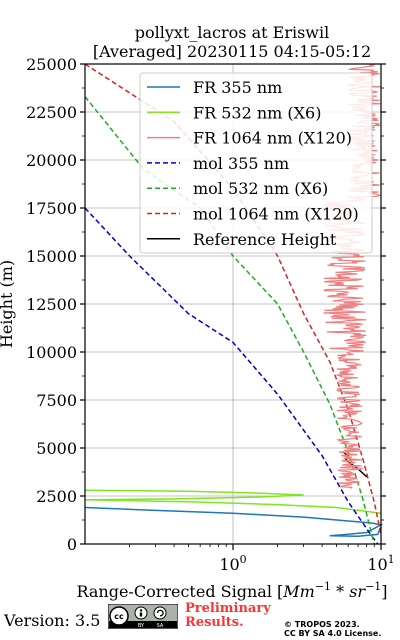 This screenshot has height=640, width=400. I want to click on x-axis-label: Range-Corrected Signal [Mm−1 * sr−1], so click(231, 590).